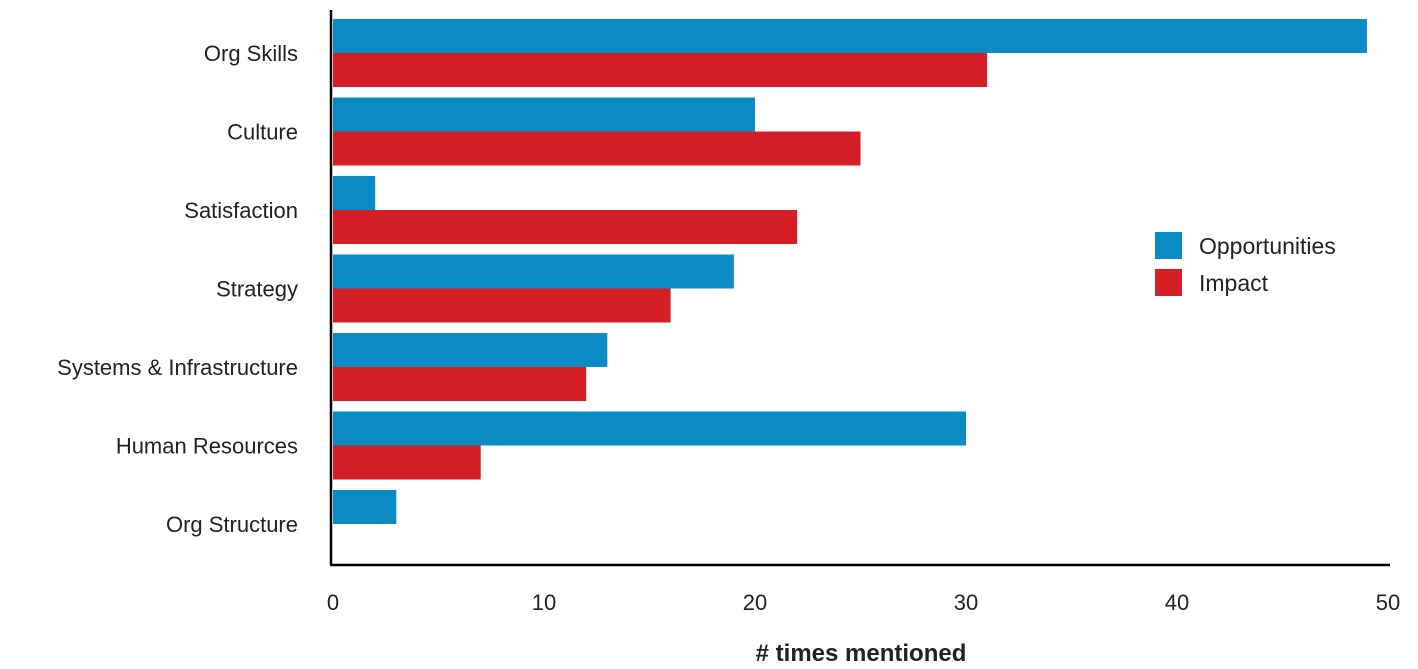 This screenshot has height=669, width=1418. What do you see at coordinates (333, 602) in the screenshot?
I see `x-tick-label: 0` at bounding box center [333, 602].